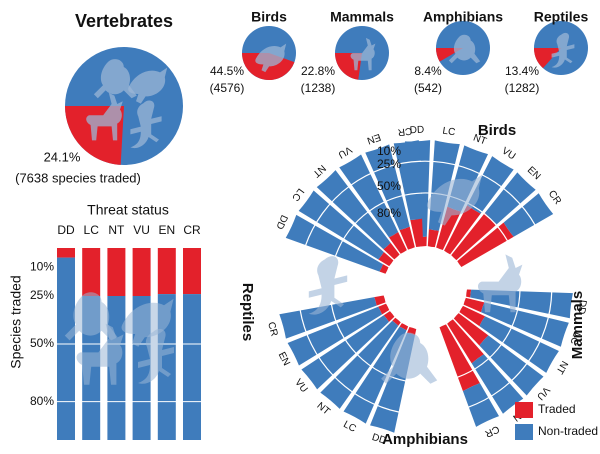 The image size is (600, 454). I want to click on pie-birds-count: (4576), so click(227, 88).